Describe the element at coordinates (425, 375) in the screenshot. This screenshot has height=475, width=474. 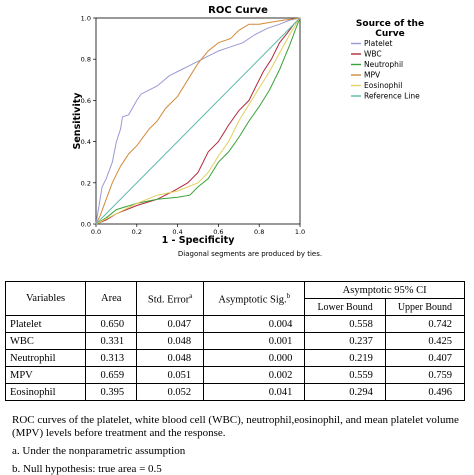
I see `cell-upper-bound: 0.759` at that location.